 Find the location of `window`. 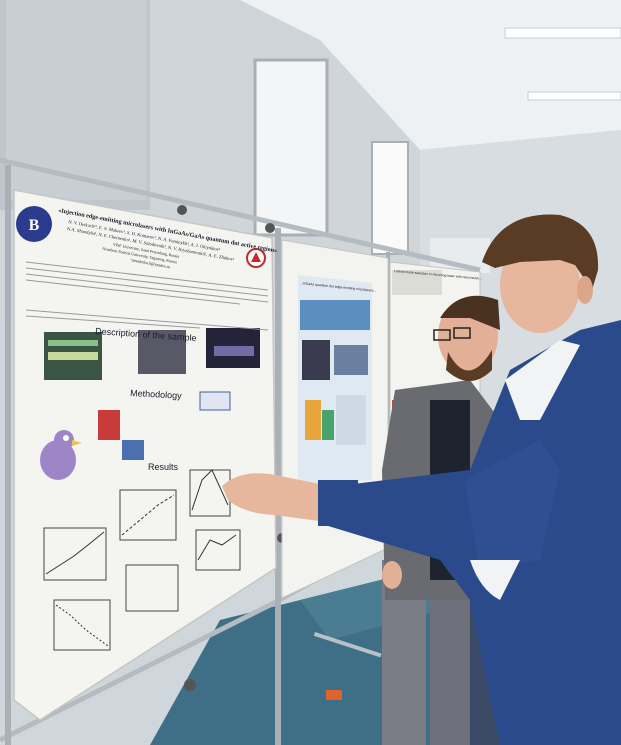

window is located at coordinates (291, 147).